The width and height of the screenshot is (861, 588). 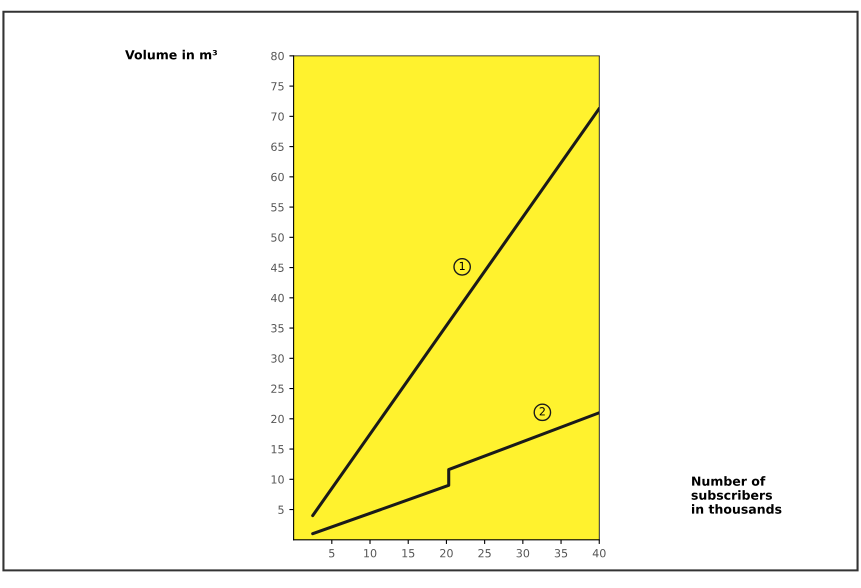 I want to click on y-tick-label: 80, so click(x=277, y=56).